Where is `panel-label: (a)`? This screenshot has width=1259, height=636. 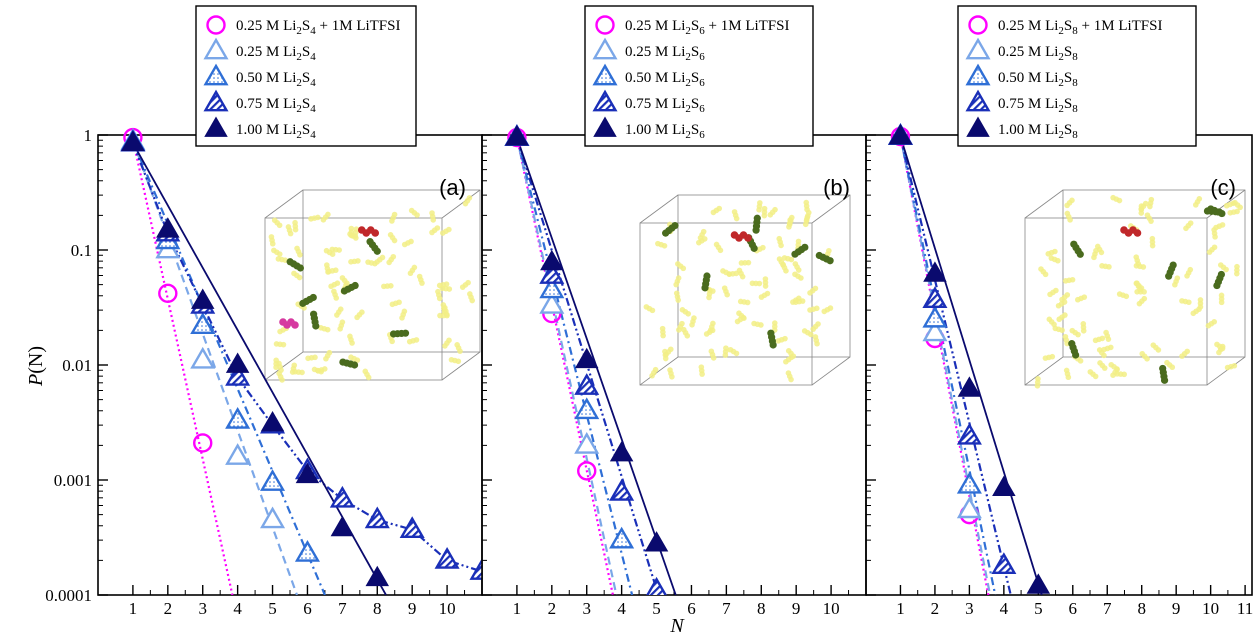
panel-label: (a) is located at coordinates (452, 187).